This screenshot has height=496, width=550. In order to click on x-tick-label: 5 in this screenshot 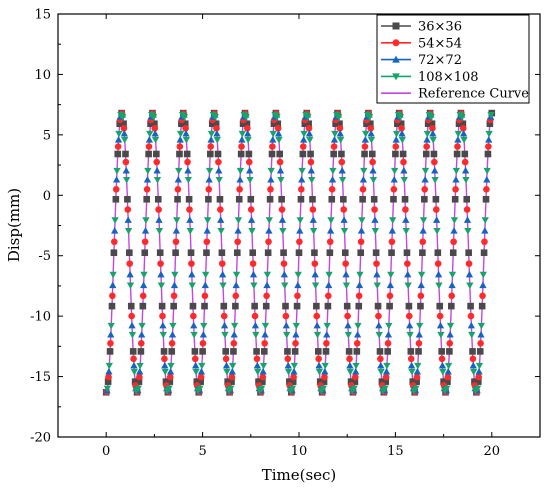, I will do `click(202, 451)`.